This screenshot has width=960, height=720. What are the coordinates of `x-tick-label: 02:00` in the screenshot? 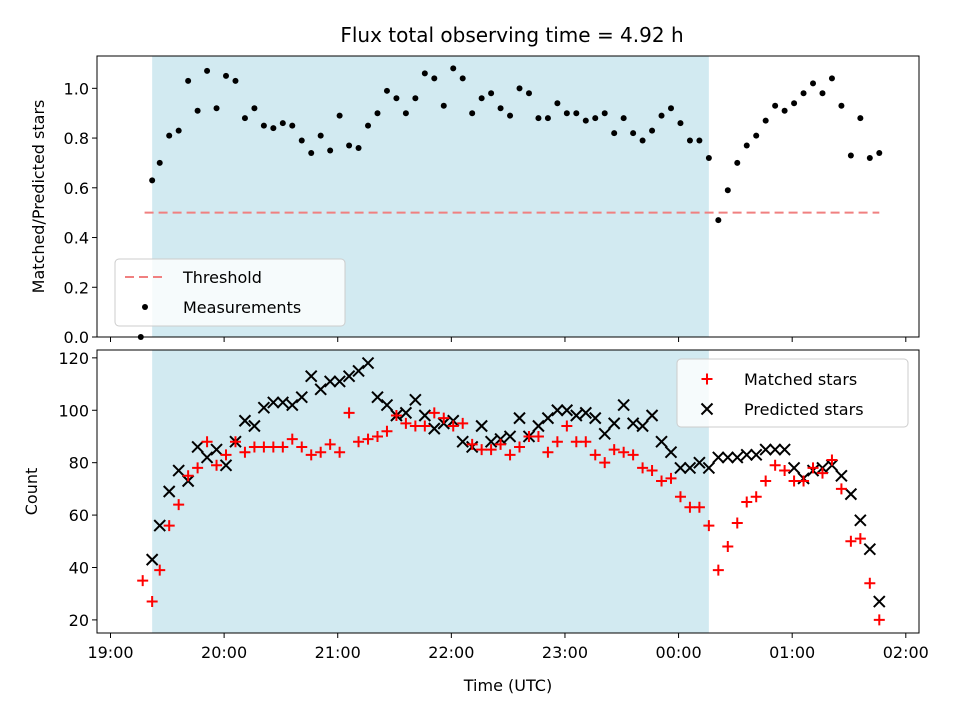 It's located at (906, 652).